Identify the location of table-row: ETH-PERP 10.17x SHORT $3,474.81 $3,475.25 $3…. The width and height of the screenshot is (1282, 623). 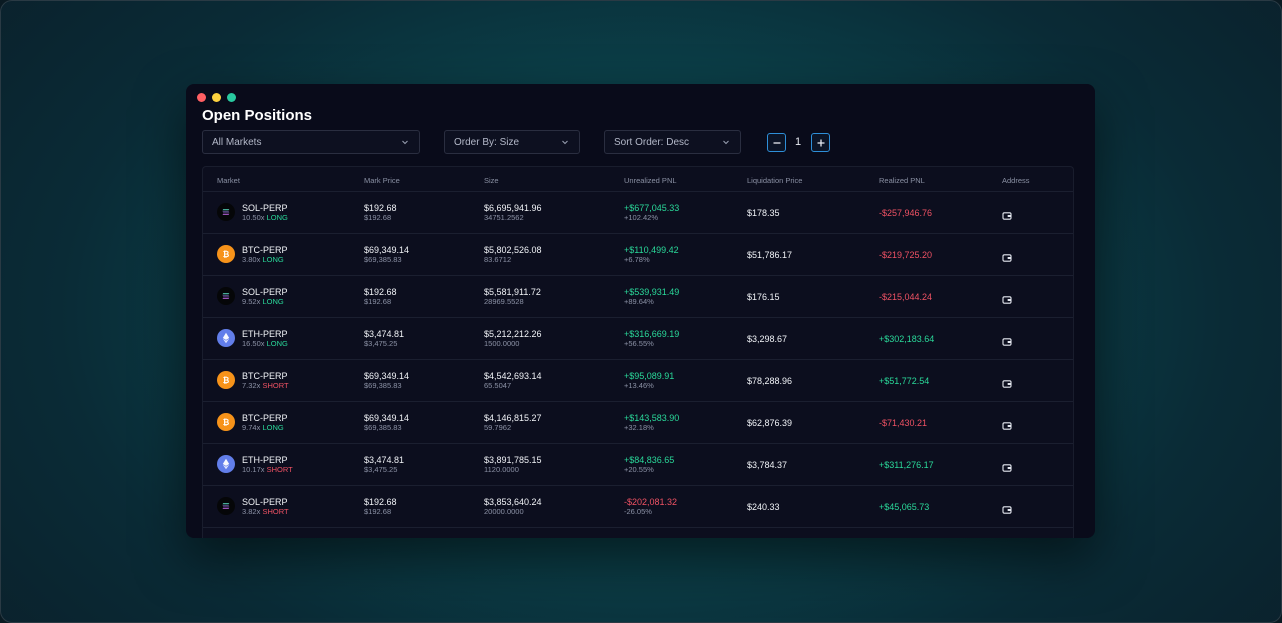
(638, 465).